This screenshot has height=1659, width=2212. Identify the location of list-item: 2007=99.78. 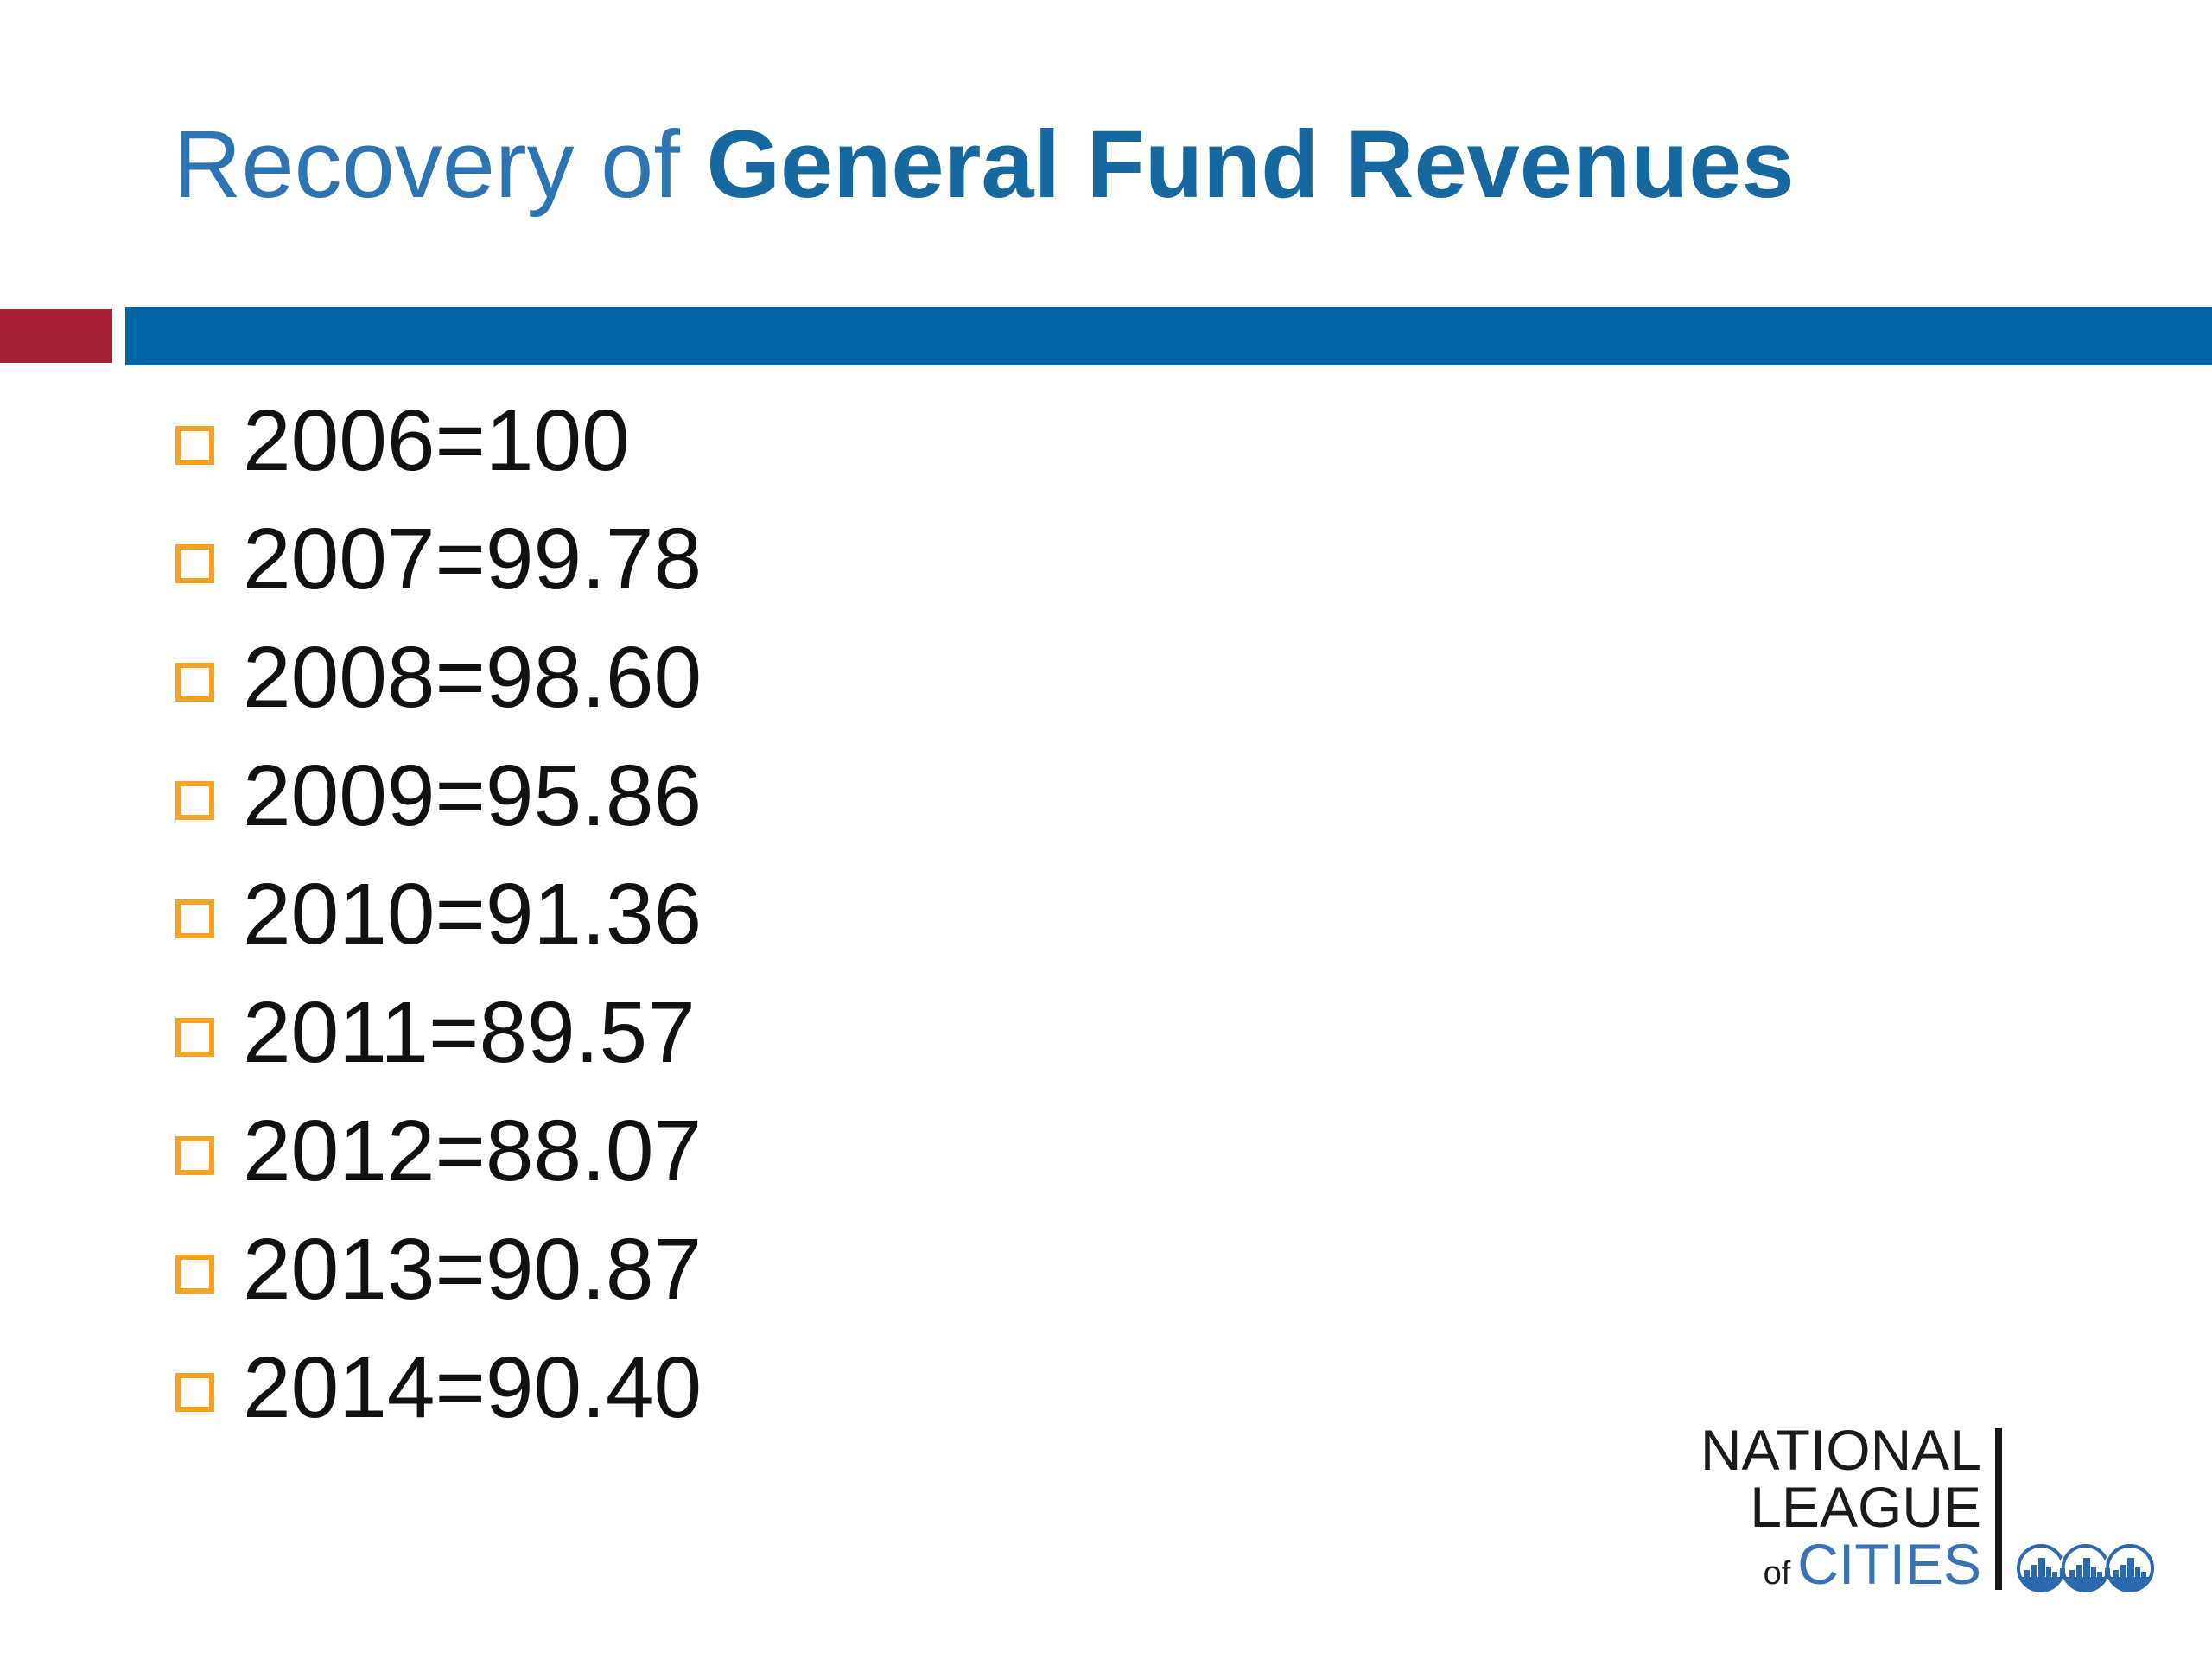
(438, 559).